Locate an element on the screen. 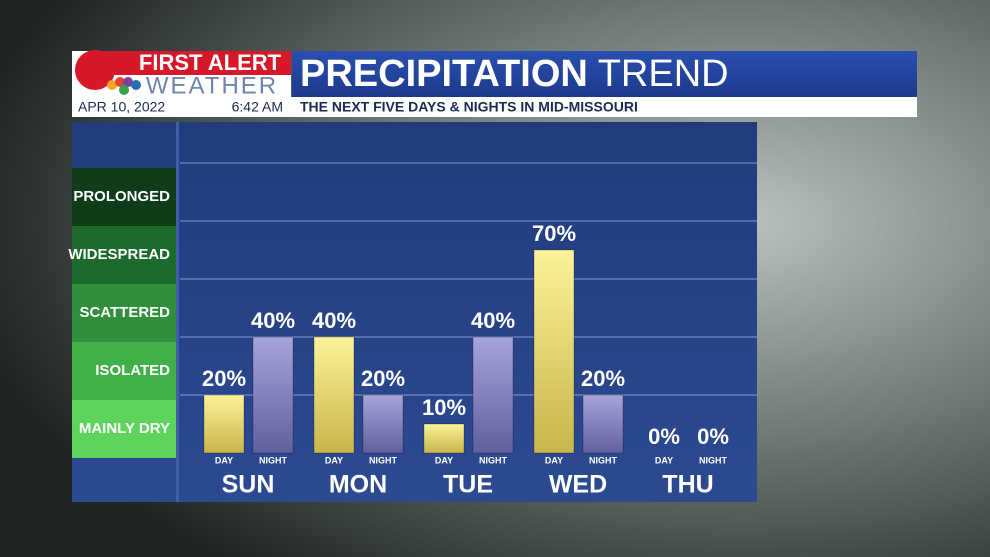 This screenshot has width=990, height=557. chart-title: PRECIPITATION TREND is located at coordinates (514, 74).